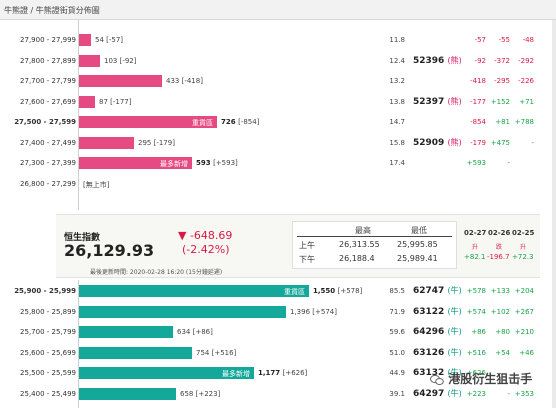  I want to click on warrant-code-link: 63126 (牛), so click(437, 352).